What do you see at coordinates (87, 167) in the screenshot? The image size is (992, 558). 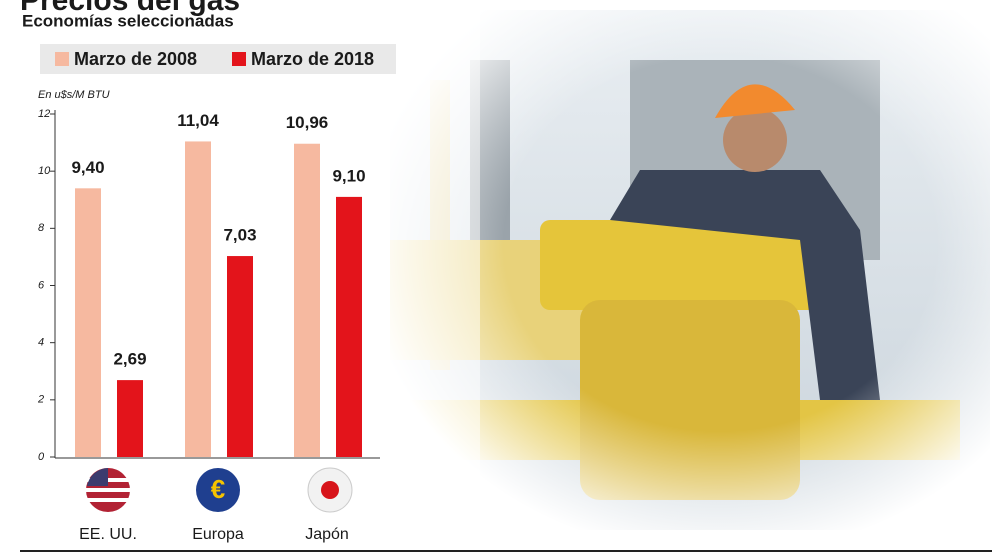 I see `value-label: 9,40` at bounding box center [87, 167].